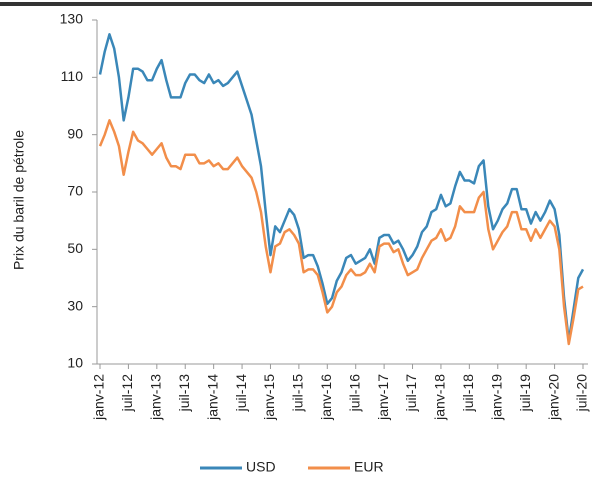 The height and width of the screenshot is (488, 592). I want to click on x-tick-label: janv-12, so click(99, 397).